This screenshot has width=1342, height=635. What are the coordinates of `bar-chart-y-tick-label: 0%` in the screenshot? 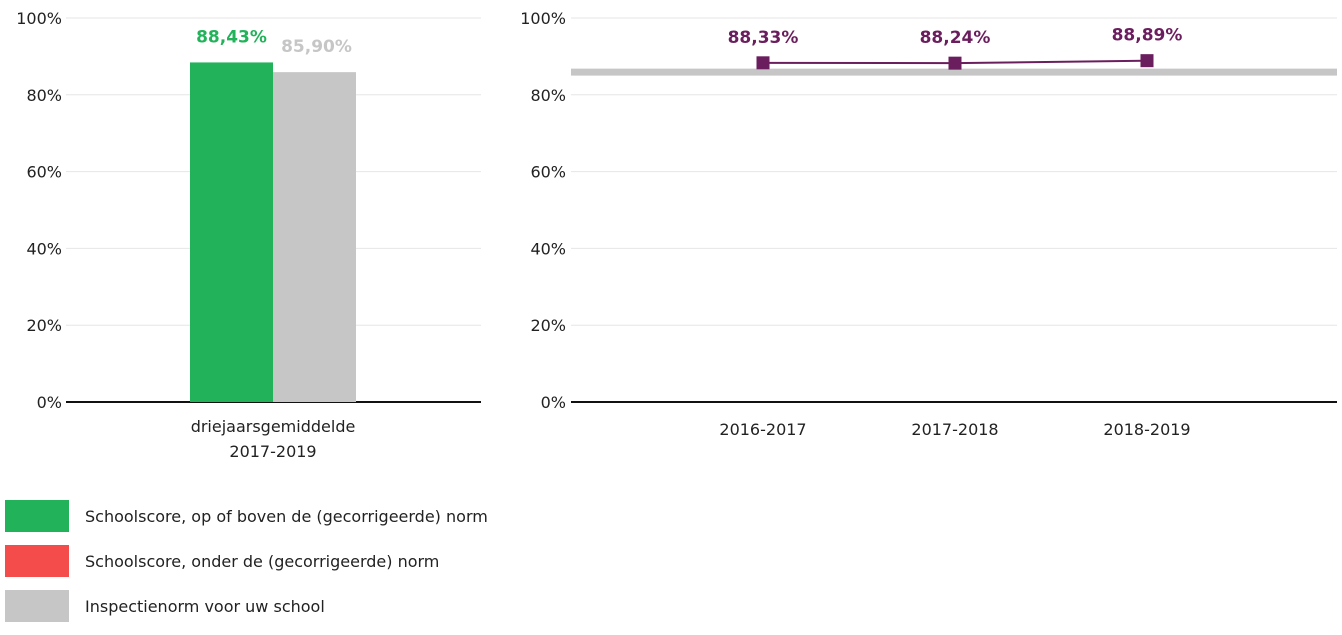 It's located at (49, 402).